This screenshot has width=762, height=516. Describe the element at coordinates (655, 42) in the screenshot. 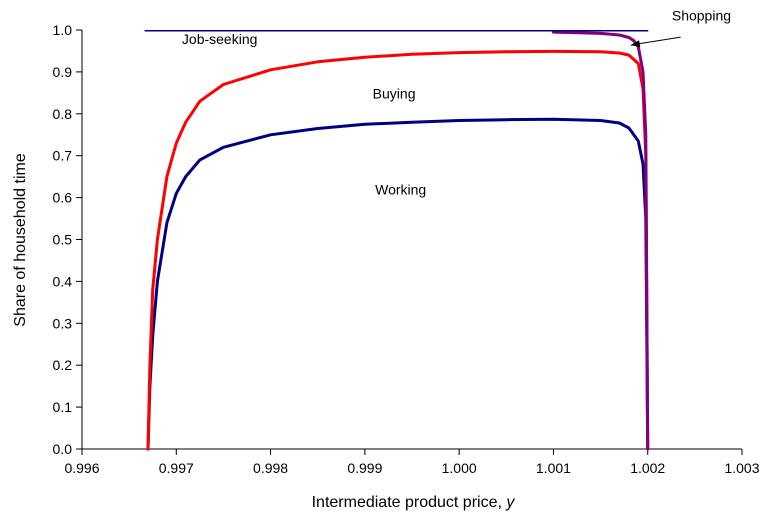

I see `shopping-arrow` at that location.